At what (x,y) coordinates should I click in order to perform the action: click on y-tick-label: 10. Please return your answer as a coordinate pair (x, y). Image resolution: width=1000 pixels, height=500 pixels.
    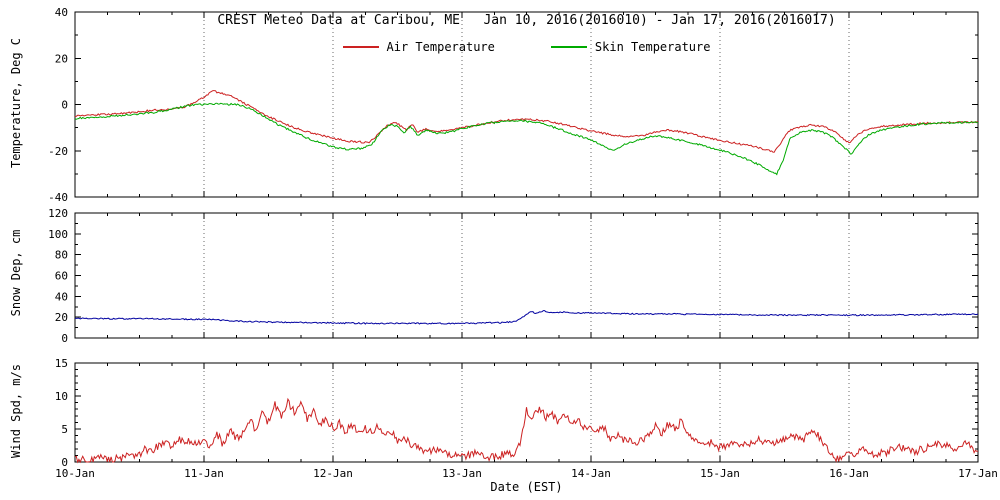
    Looking at the image, I should click on (61, 396).